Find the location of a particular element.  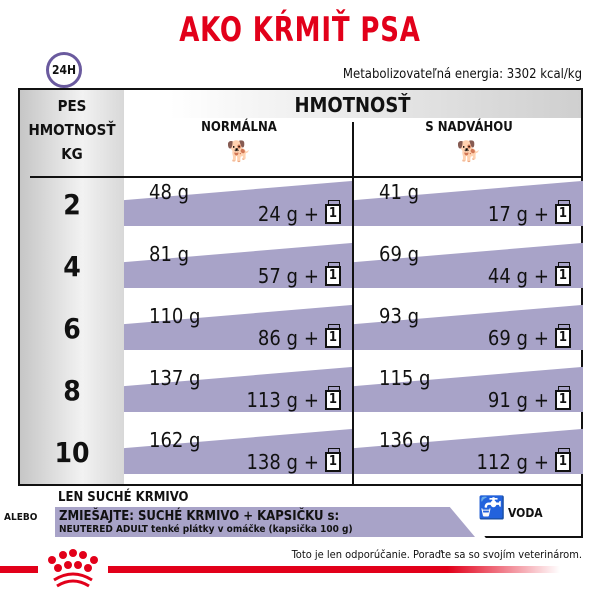

dog-weight: 8 is located at coordinates (72, 390).